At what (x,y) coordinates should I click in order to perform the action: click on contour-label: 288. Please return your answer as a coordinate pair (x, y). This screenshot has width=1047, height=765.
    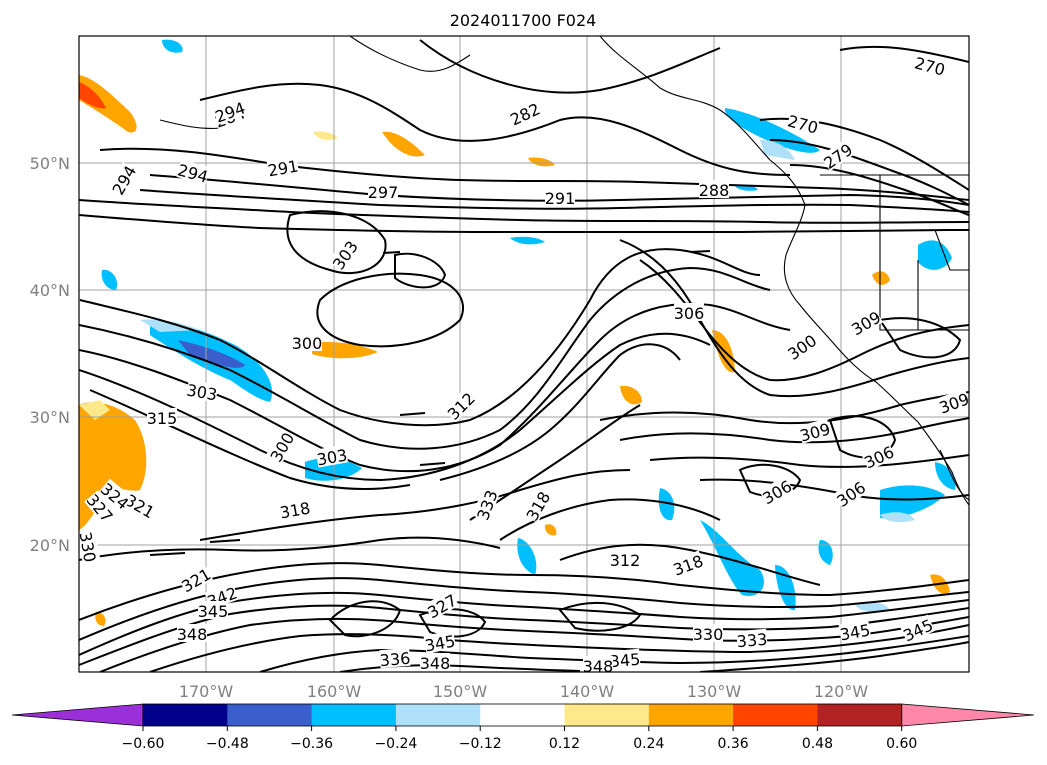
    Looking at the image, I should click on (714, 190).